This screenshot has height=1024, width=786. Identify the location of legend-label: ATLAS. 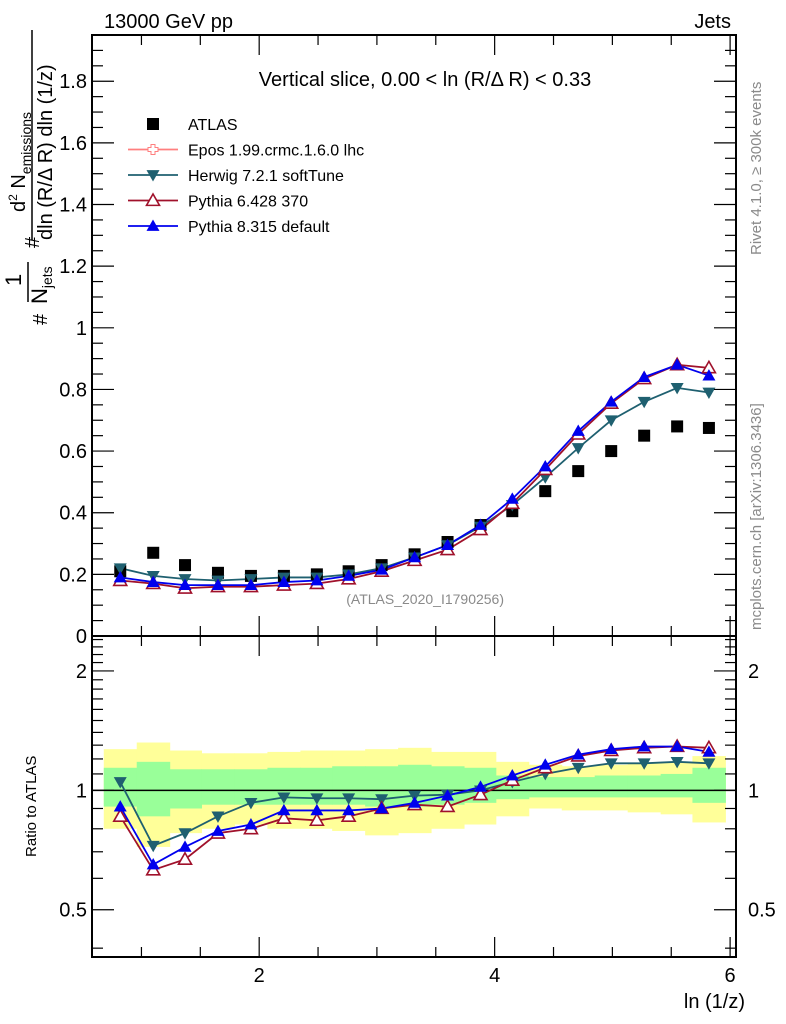
(213, 125).